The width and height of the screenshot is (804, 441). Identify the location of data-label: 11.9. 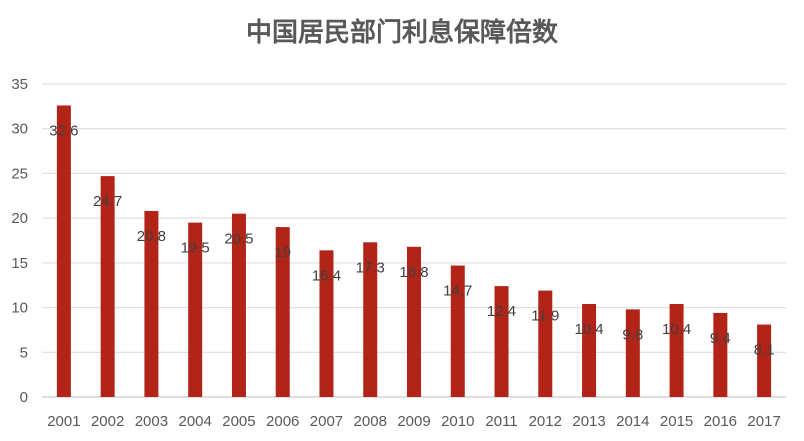
(545, 316).